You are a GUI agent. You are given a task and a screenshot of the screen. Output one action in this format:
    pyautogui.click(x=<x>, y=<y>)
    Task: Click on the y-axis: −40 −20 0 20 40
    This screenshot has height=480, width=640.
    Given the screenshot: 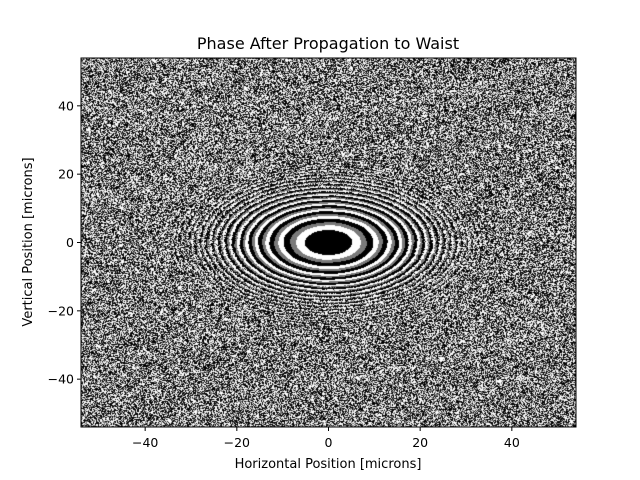 What is the action you would take?
    pyautogui.click(x=64, y=242)
    